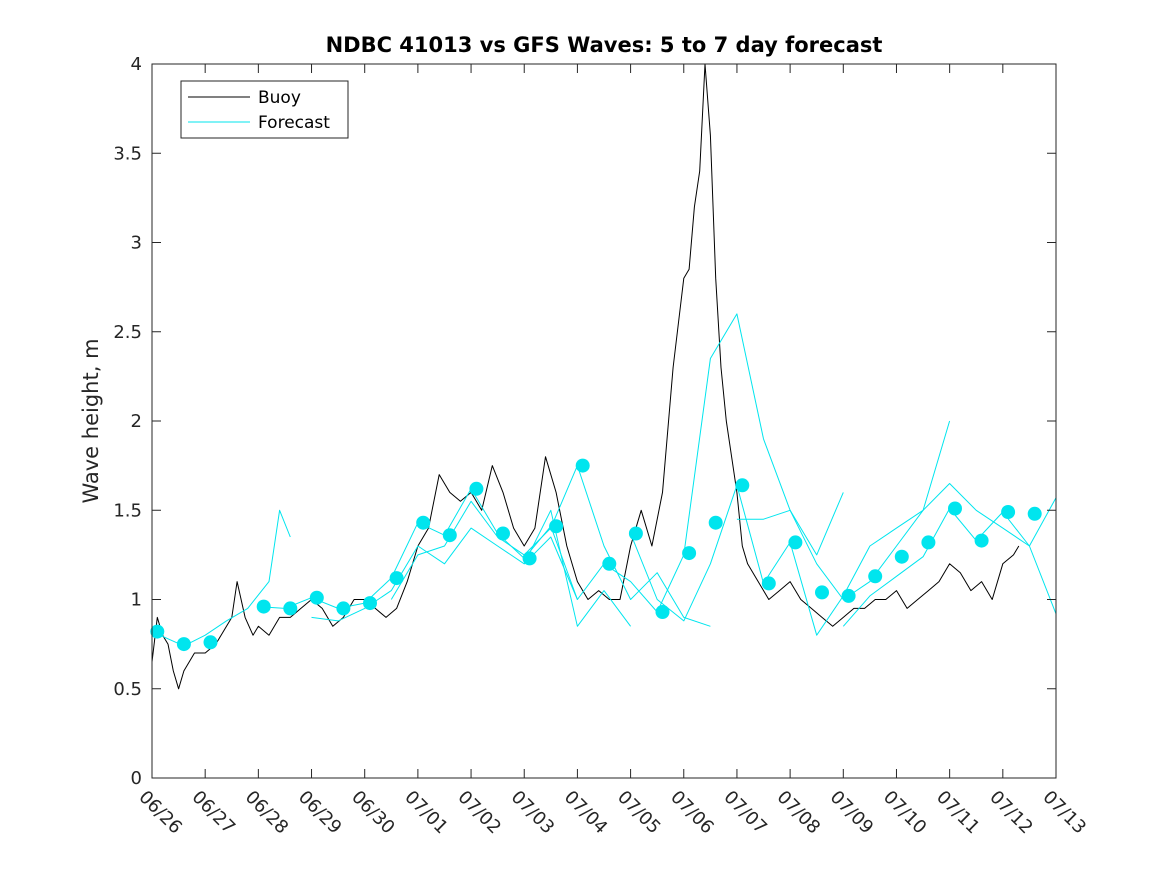  I want to click on y-tick-label: 2, so click(136, 421).